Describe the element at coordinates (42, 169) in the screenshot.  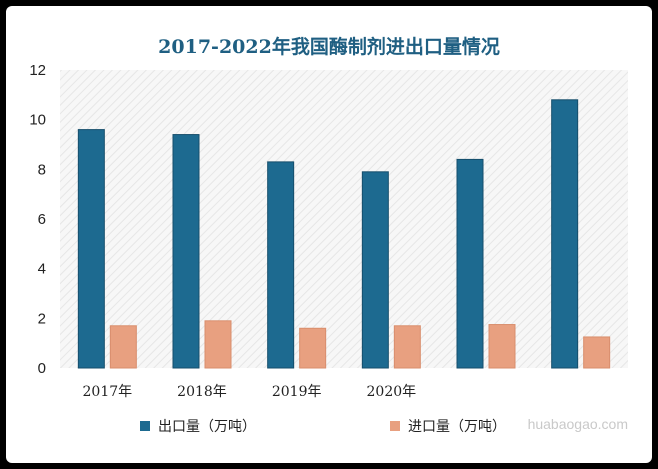
I see `y-tick-label: 8` at that location.